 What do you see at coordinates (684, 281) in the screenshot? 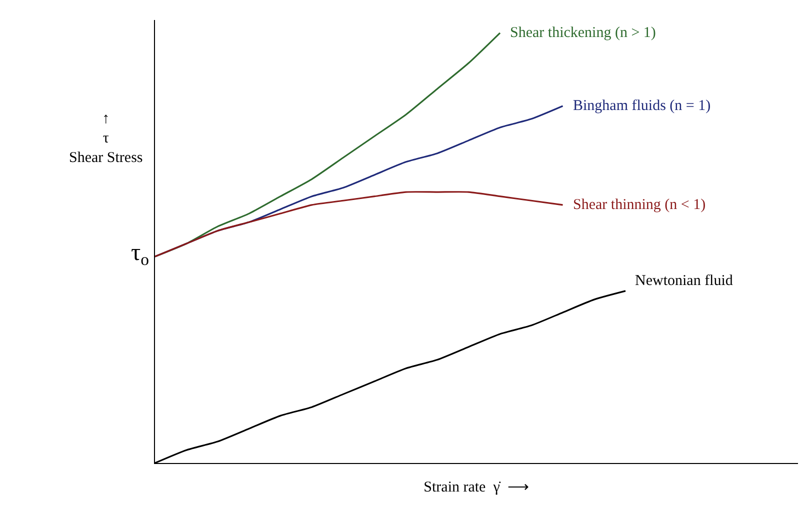
I see `series-label: Newtonian fluid` at bounding box center [684, 281].